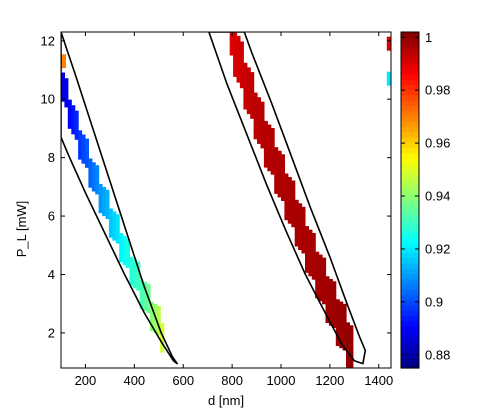  What do you see at coordinates (86, 380) in the screenshot?
I see `x-tick-label: 200` at bounding box center [86, 380].